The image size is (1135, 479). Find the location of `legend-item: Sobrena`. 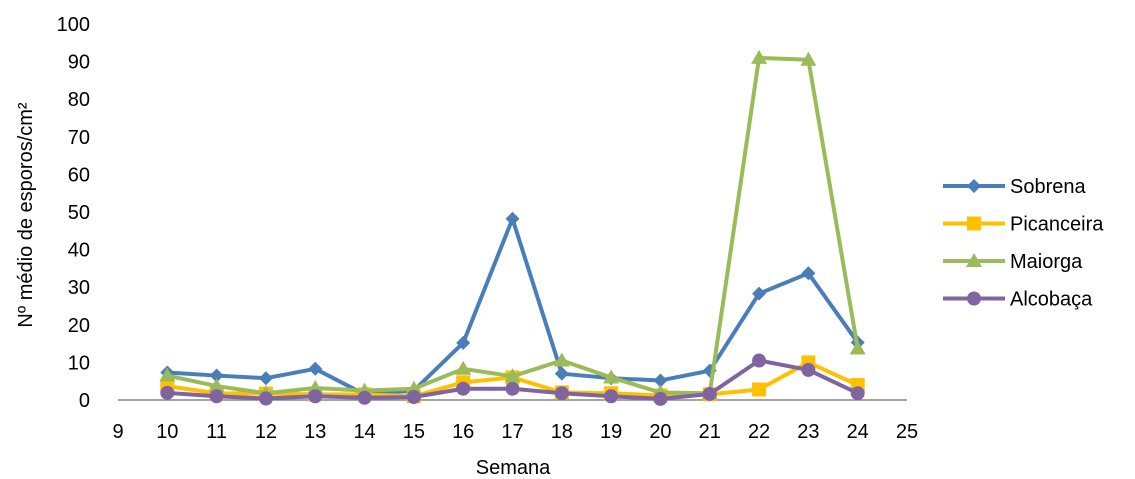

legend-item: Sobrena is located at coordinates (1014, 187).